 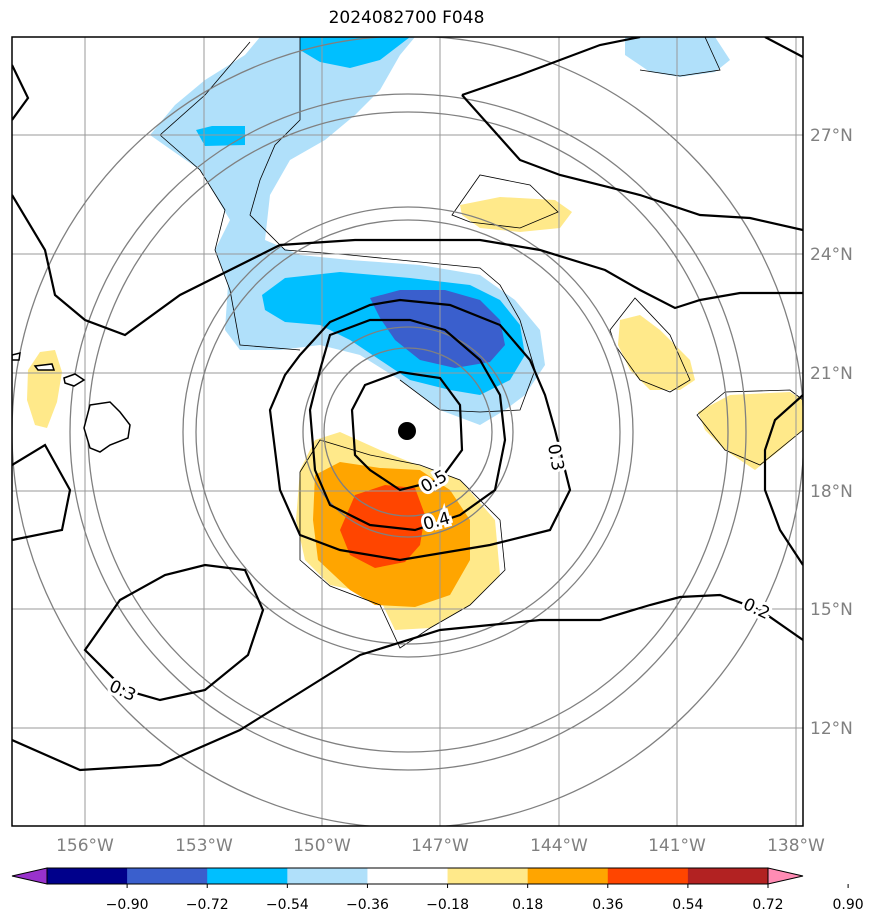 What do you see at coordinates (527, 905) in the screenshot?
I see `colorbar-tick-label: 0.18` at bounding box center [527, 905].